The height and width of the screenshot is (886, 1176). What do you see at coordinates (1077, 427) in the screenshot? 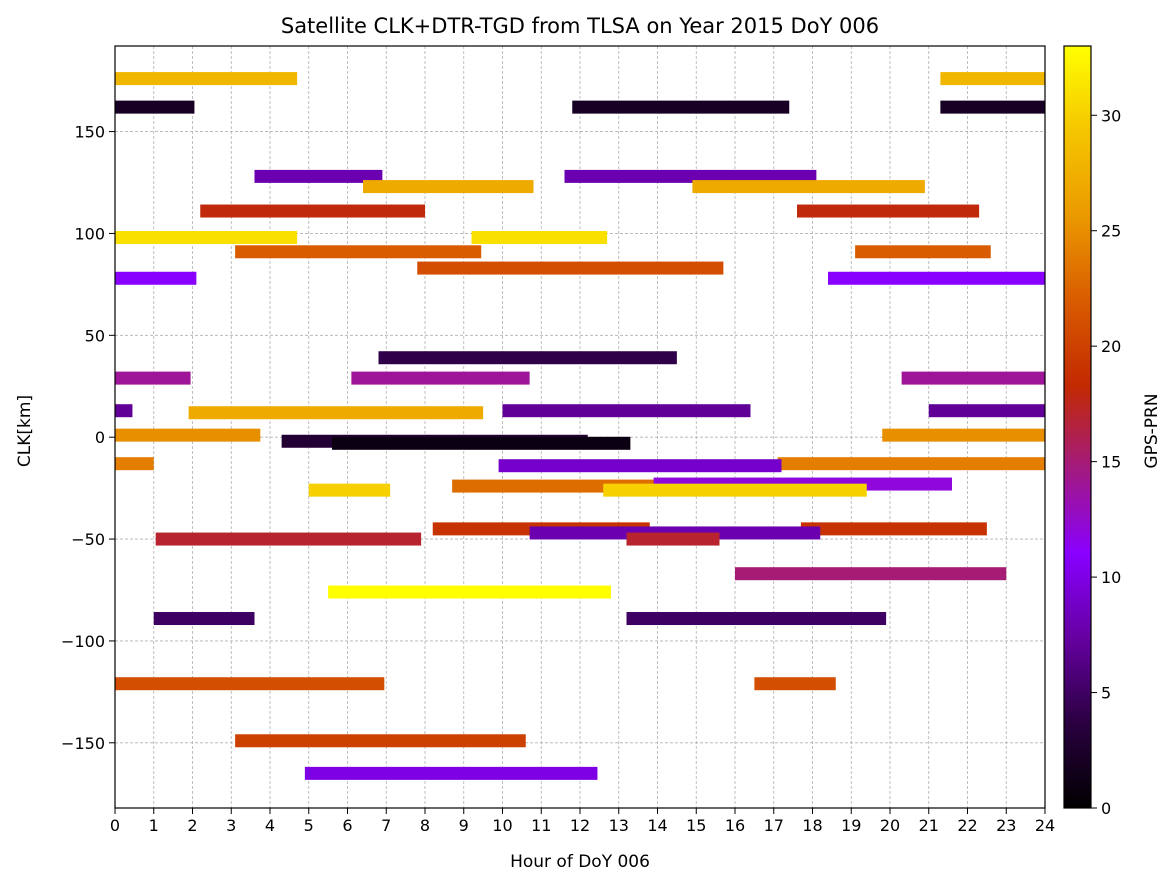
I see `colorbar-gradient` at bounding box center [1077, 427].